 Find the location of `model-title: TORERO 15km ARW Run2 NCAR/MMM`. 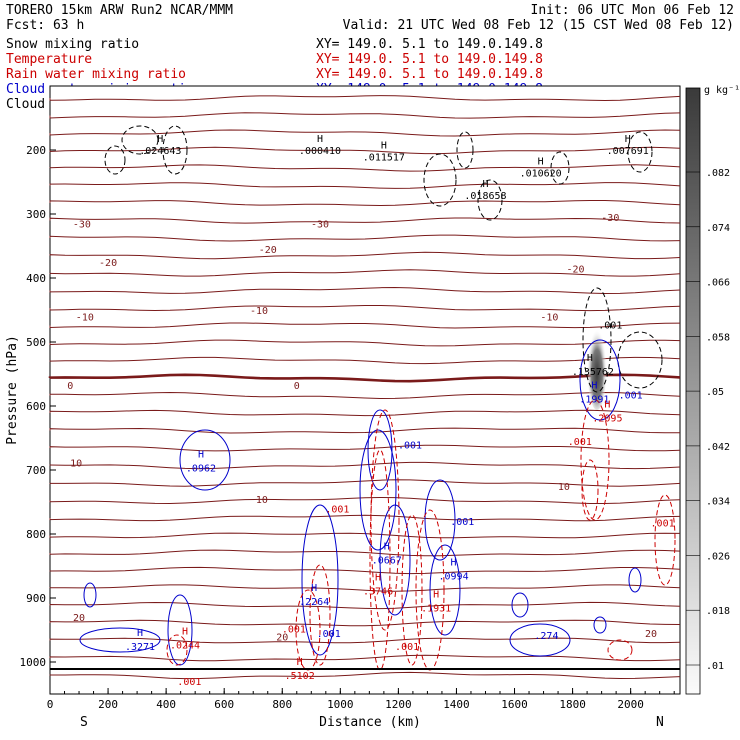

model-title: TORERO 15km ARW Run2 NCAR/MMM is located at coordinates (119, 10).